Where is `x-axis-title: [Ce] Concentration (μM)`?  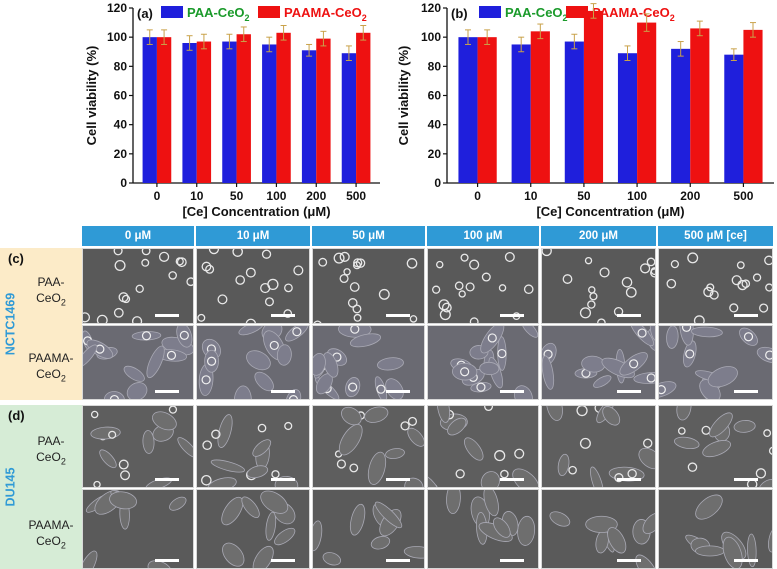 x-axis-title: [Ce] Concentration (μM) is located at coordinates (610, 211).